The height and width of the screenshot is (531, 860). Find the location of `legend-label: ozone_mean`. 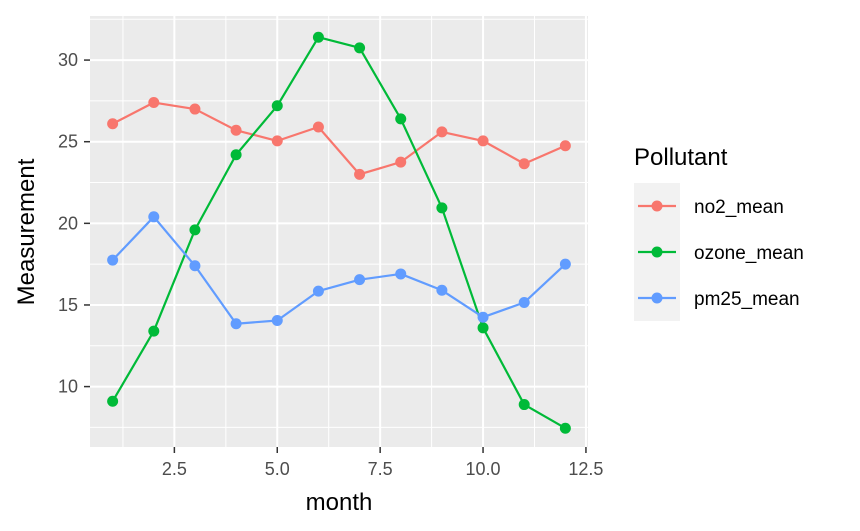

legend-label: ozone_mean is located at coordinates (749, 253).